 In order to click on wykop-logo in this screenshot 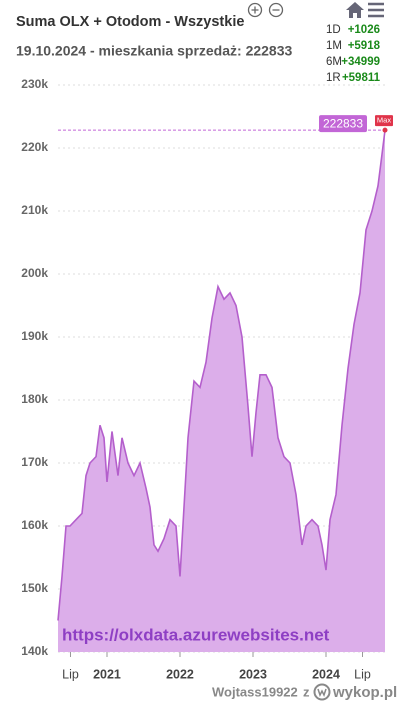, I will do `click(322, 692)`.